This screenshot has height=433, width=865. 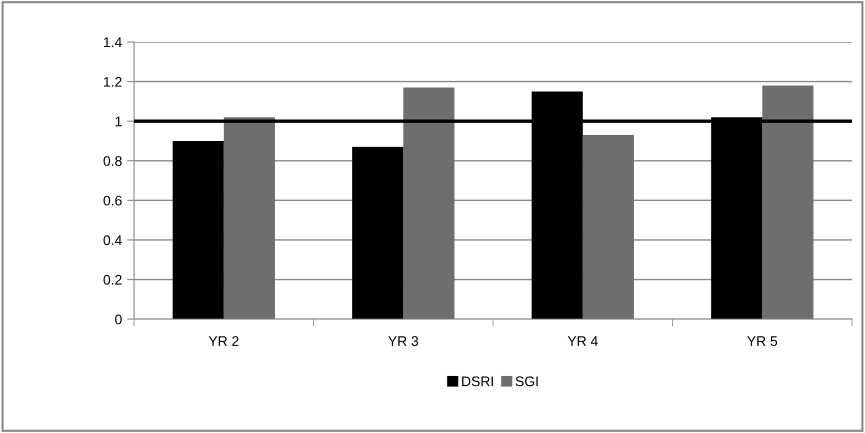 What do you see at coordinates (113, 240) in the screenshot?
I see `y-tick-label: 0.4` at bounding box center [113, 240].